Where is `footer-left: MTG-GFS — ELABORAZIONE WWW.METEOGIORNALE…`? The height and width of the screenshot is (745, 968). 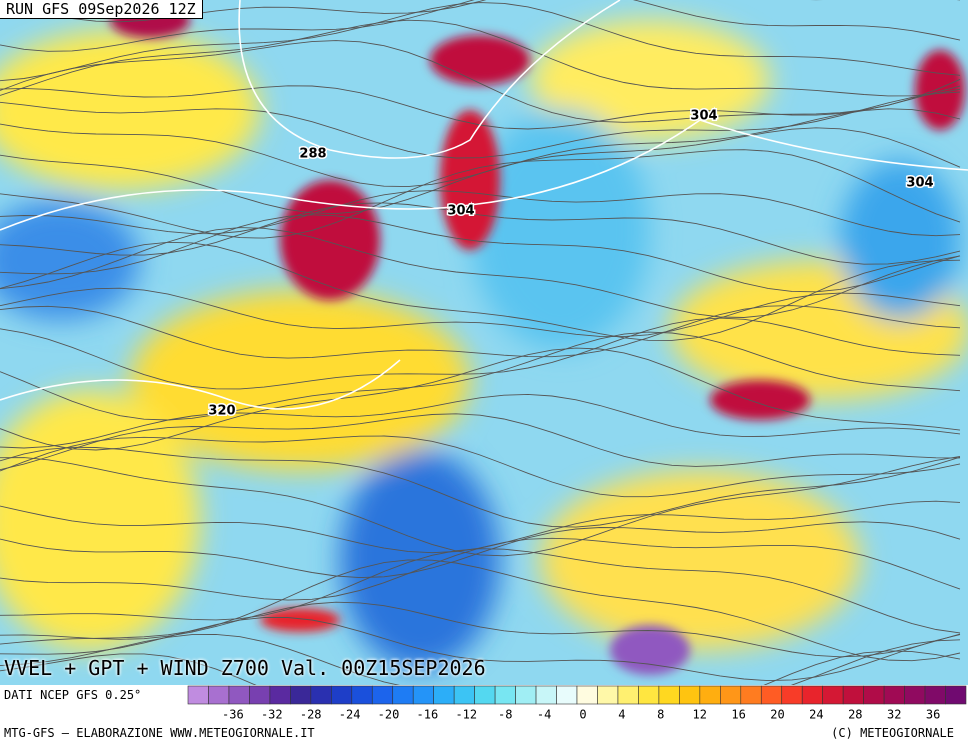 footer-left: MTG-GFS — ELABORAZIONE WWW.METEOGIORNALE… is located at coordinates (159, 733).